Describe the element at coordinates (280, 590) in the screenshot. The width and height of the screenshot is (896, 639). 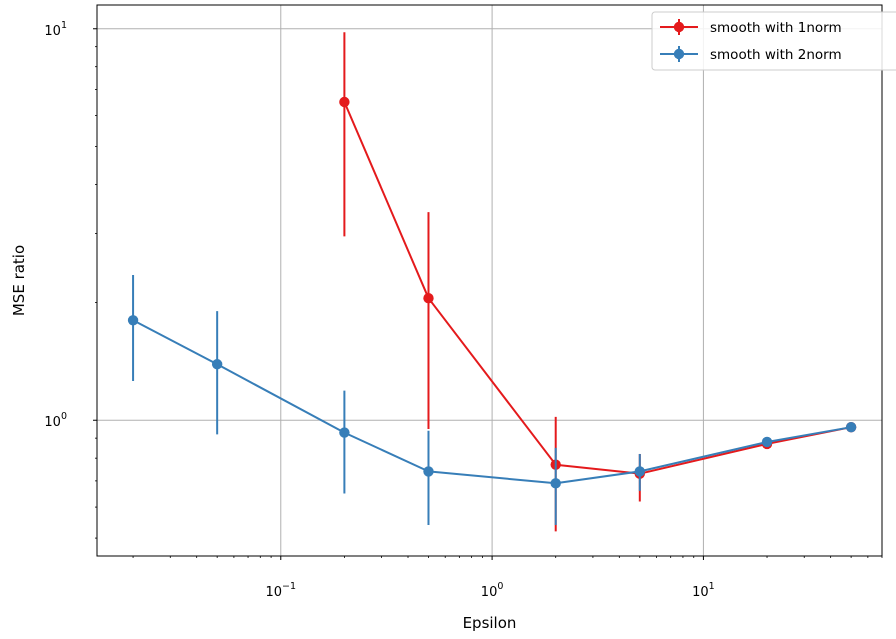
I see `x-tick-label: 10⁻¹` at that location.